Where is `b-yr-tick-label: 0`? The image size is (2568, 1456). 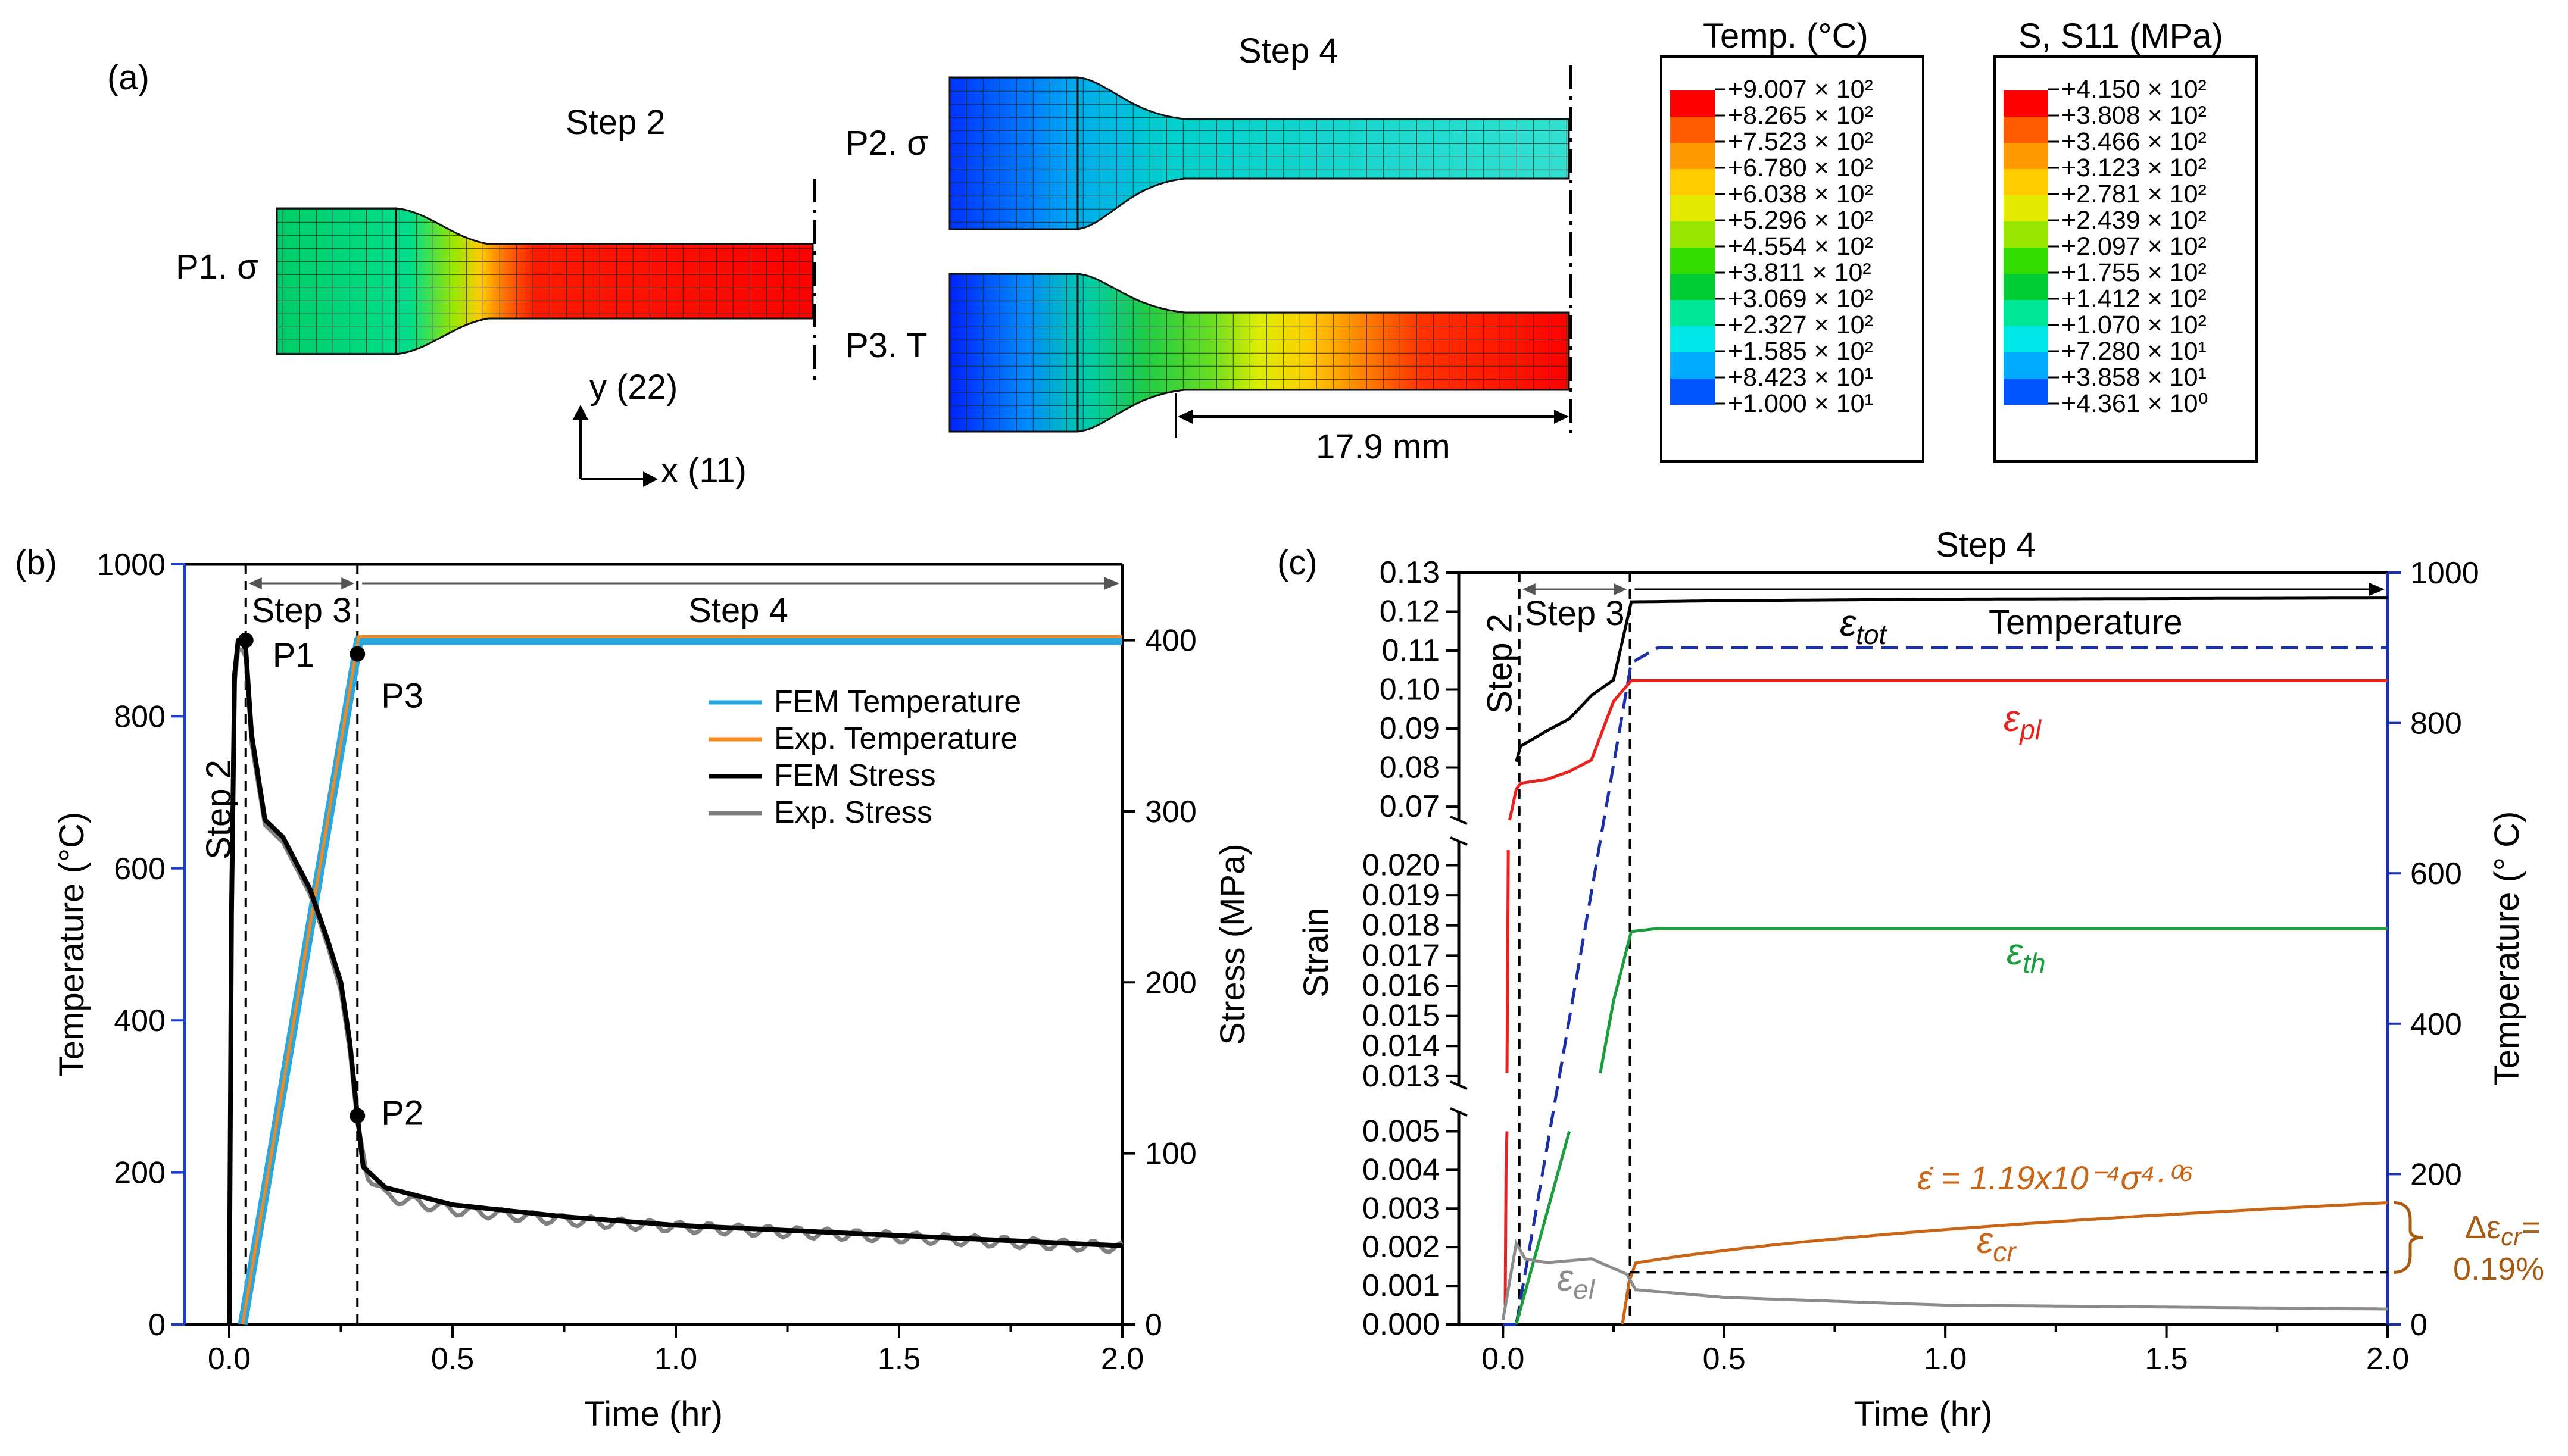 b-yr-tick-label: 0 is located at coordinates (1154, 1325).